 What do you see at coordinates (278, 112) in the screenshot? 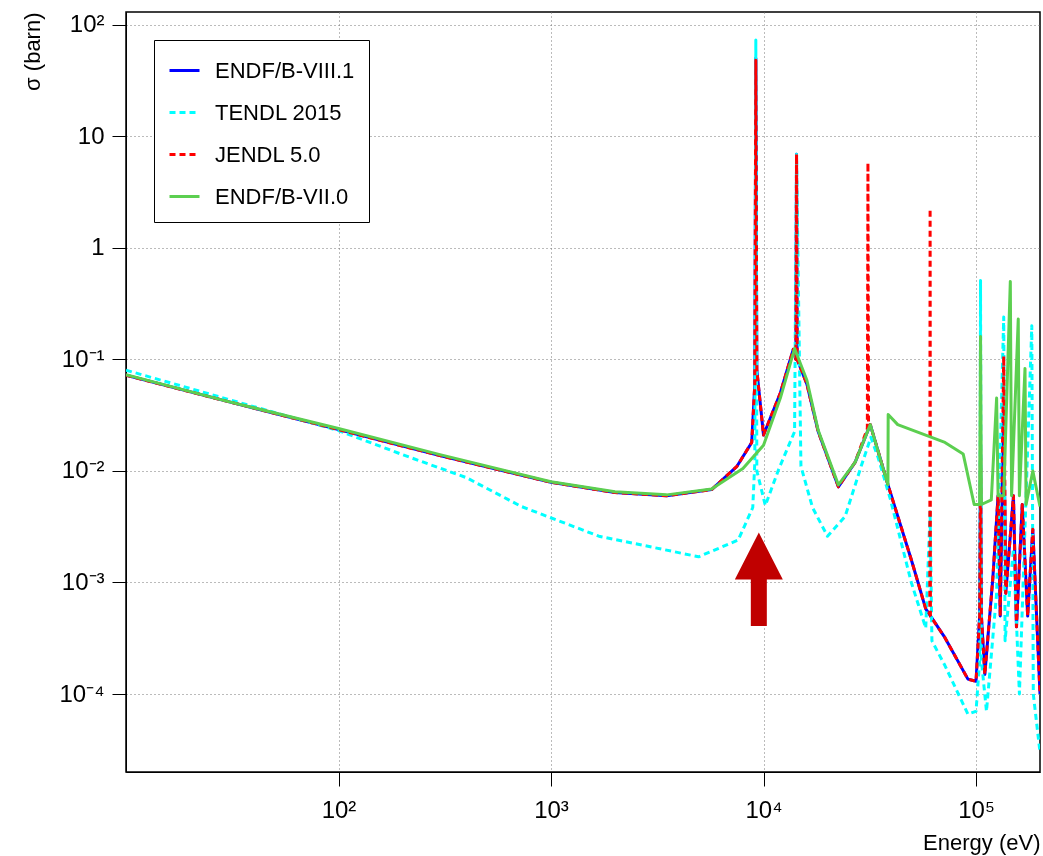
I see `legend-label: TENDL 2015` at bounding box center [278, 112].